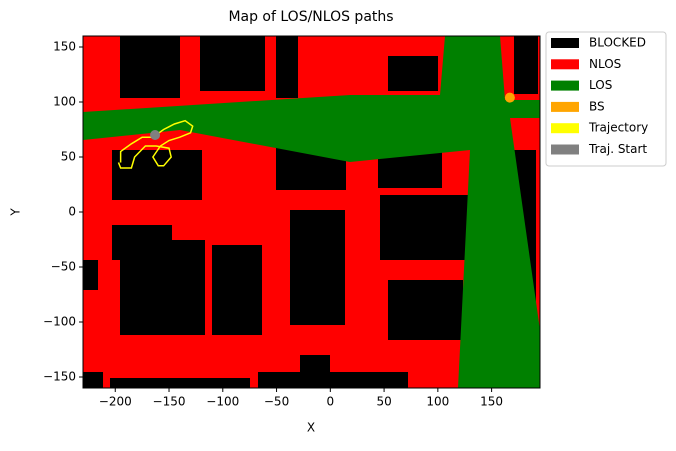 The height and width of the screenshot is (451, 676). What do you see at coordinates (59, 322) in the screenshot?
I see `y-tick-label: −100` at bounding box center [59, 322].